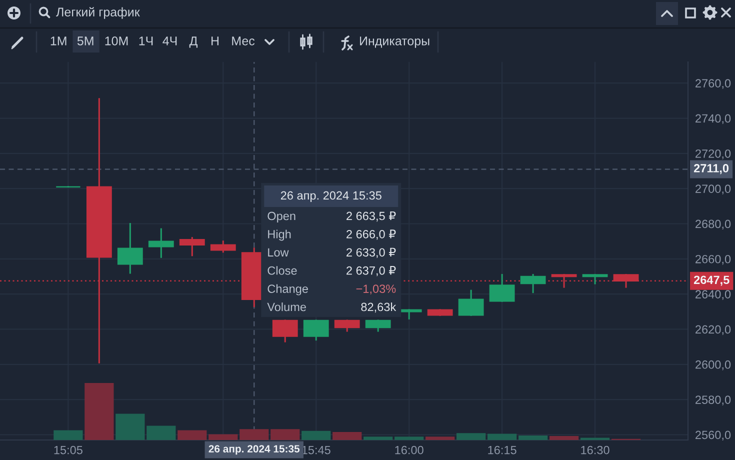  Describe the element at coordinates (243, 41) in the screenshot. I see `text: Мес` at that location.